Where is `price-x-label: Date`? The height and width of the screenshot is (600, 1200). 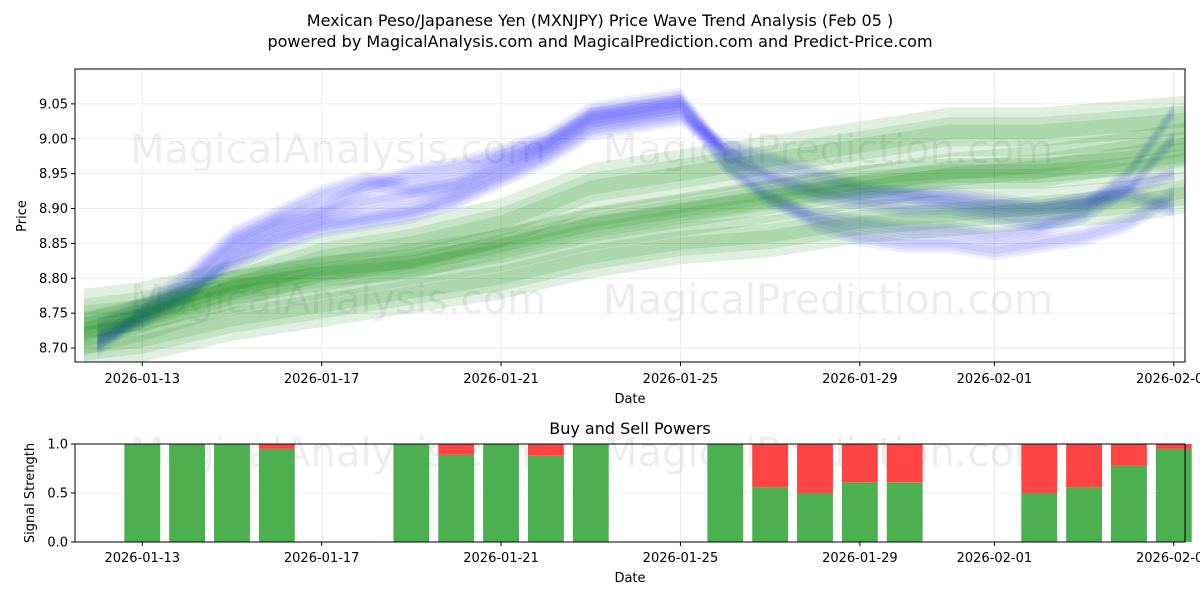
price-x-label: Date is located at coordinates (629, 399).